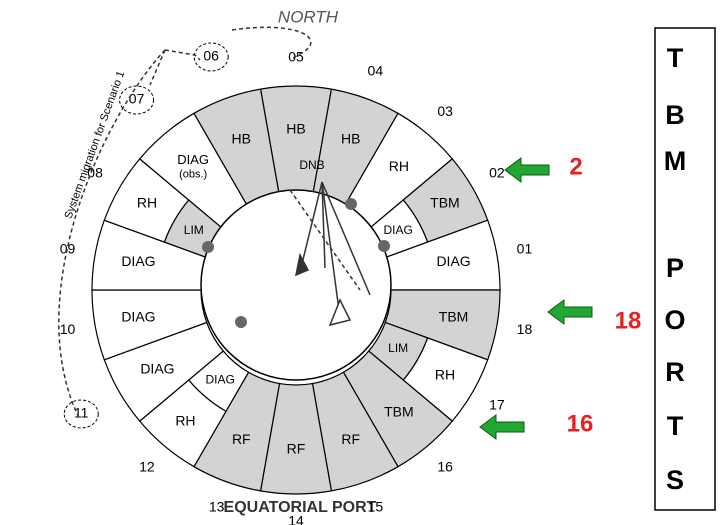  What do you see at coordinates (445, 111) in the screenshot?
I see `port-number: 03` at bounding box center [445, 111].